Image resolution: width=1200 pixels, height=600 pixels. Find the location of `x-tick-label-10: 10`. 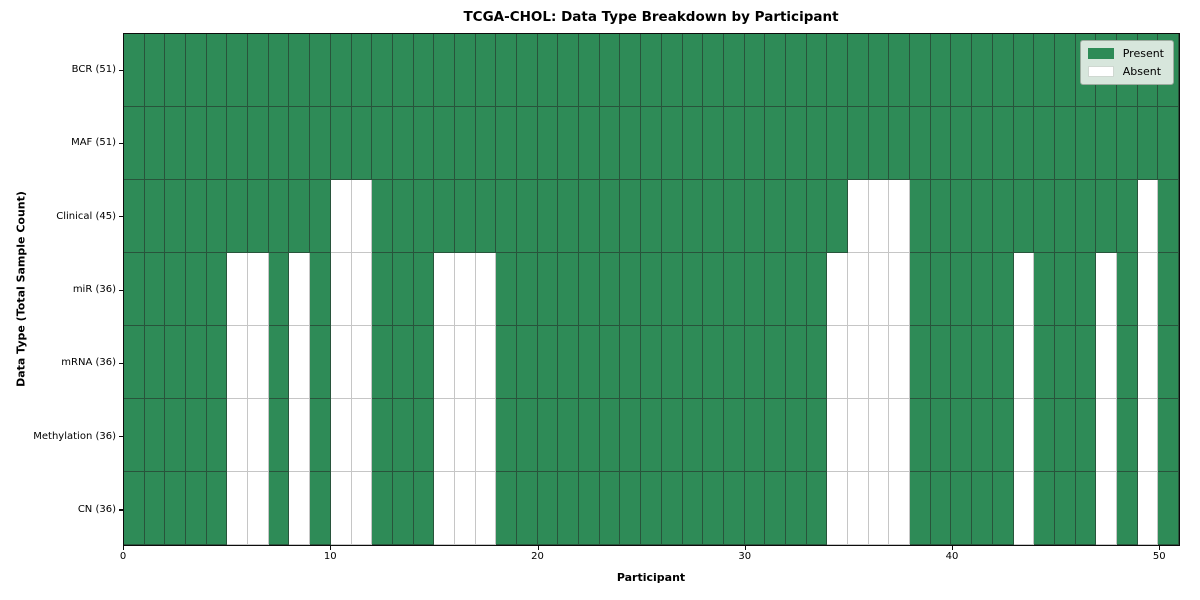

x-tick-label-10: 10 is located at coordinates (330, 556).